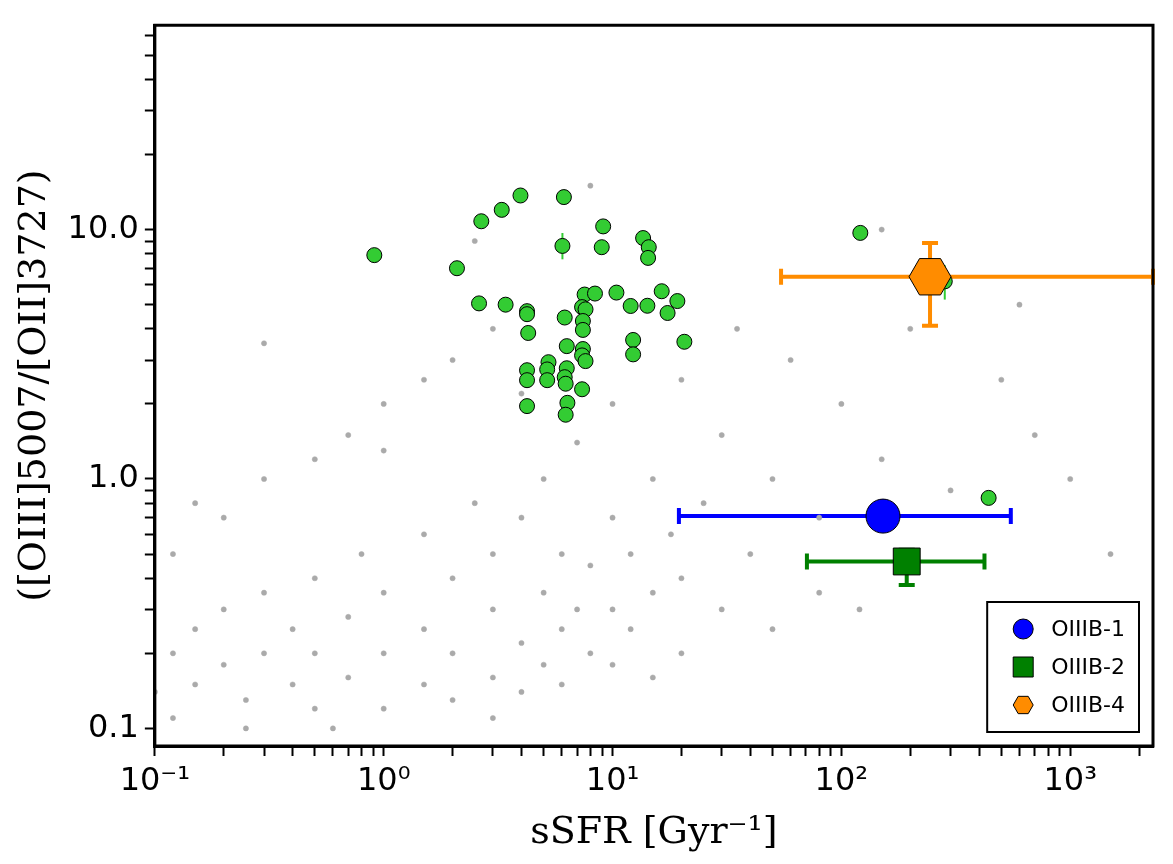 The height and width of the screenshot is (864, 1173). Describe the element at coordinates (1070, 778) in the screenshot. I see `x-tick-label: 10³` at that location.